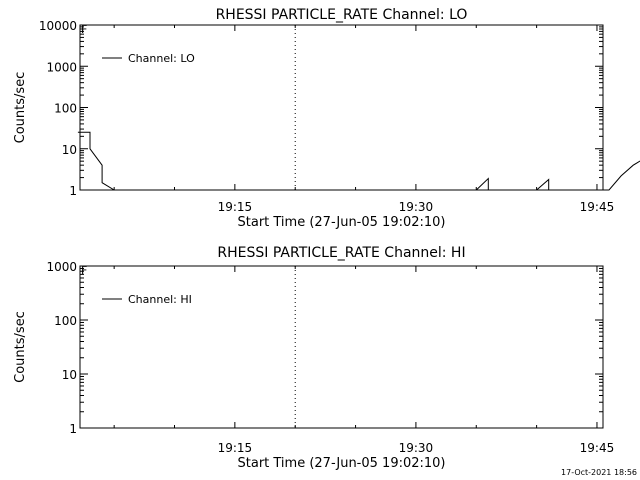 The width and height of the screenshot is (640, 480). Describe the element at coordinates (599, 472) in the screenshot. I see `footer-timestamp: 17-Oct-2021 18:56` at that location.